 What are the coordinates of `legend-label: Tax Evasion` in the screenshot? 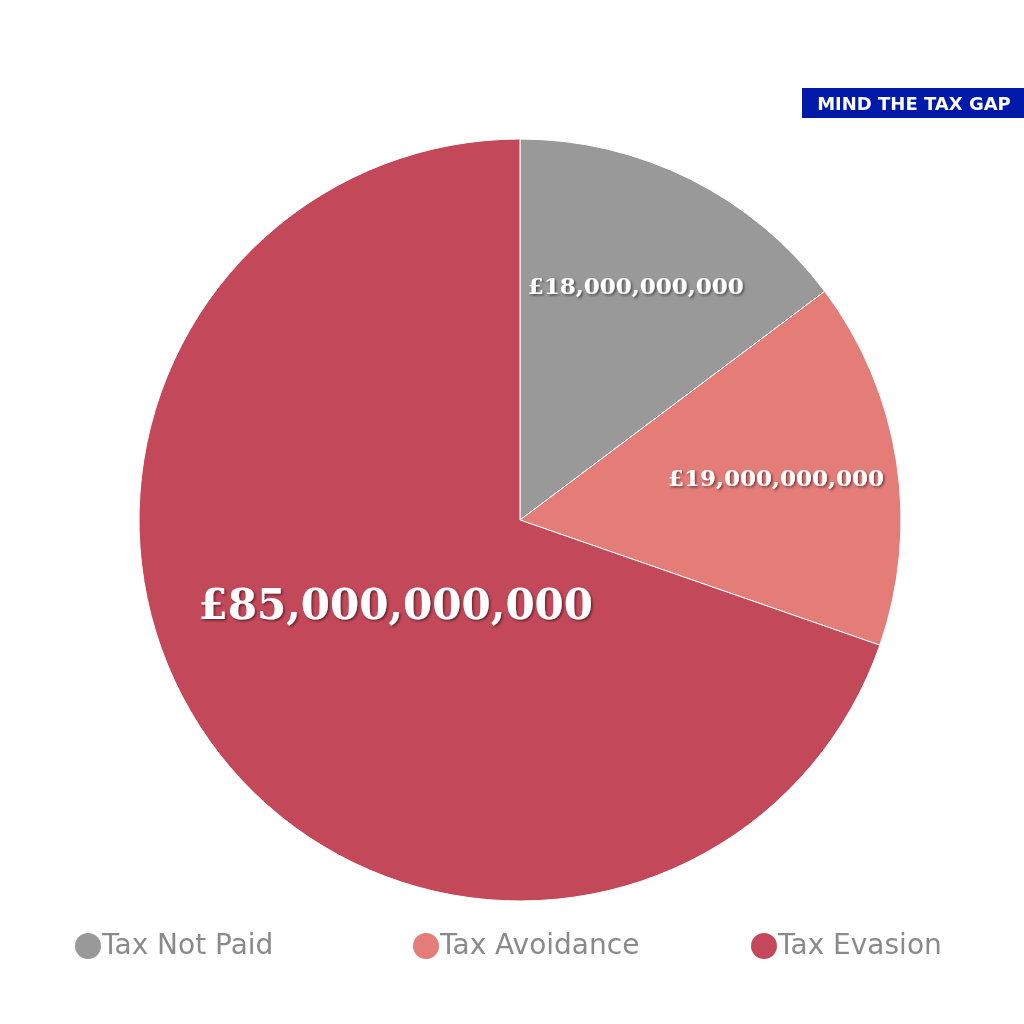 It's located at (859, 944).